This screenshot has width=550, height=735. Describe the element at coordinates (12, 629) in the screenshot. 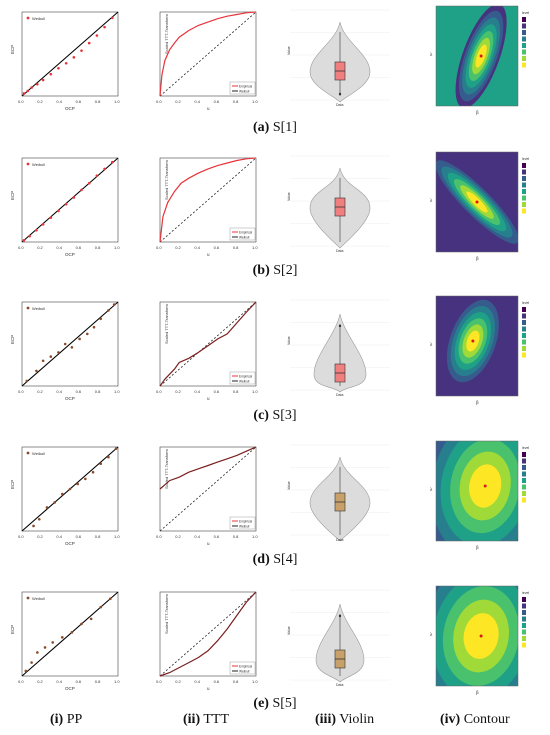

I see `pp-y-label: ECP` at that location.